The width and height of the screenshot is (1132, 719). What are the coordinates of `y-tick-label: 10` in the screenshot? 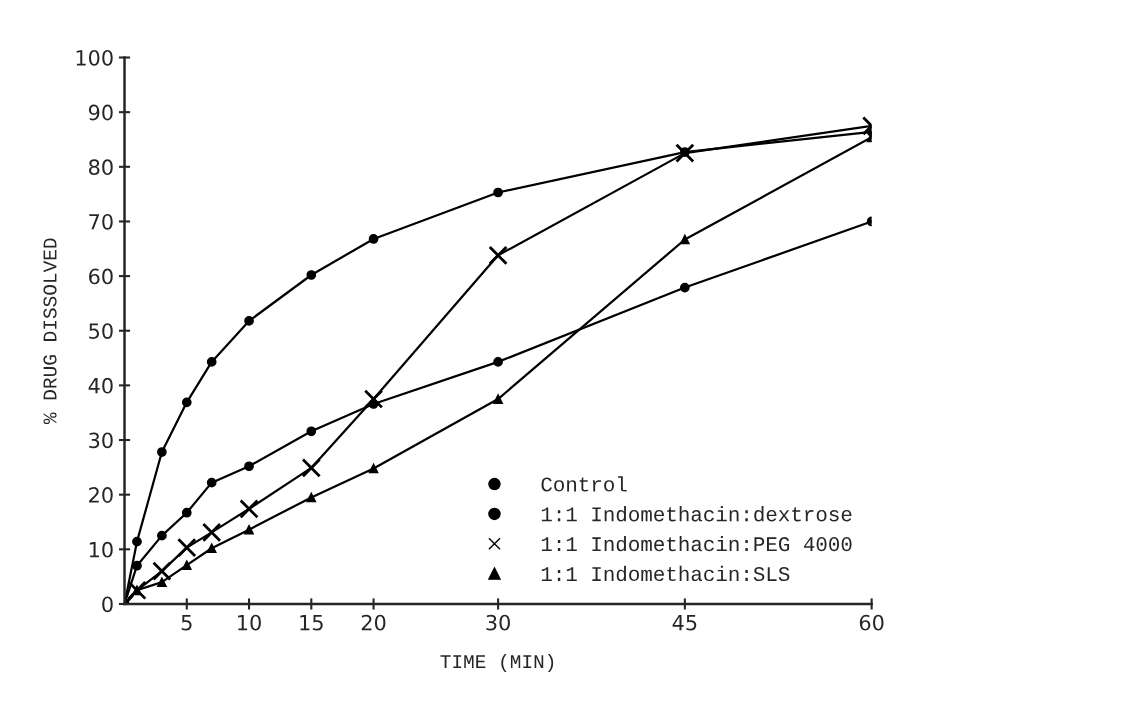 It's located at (101, 549).